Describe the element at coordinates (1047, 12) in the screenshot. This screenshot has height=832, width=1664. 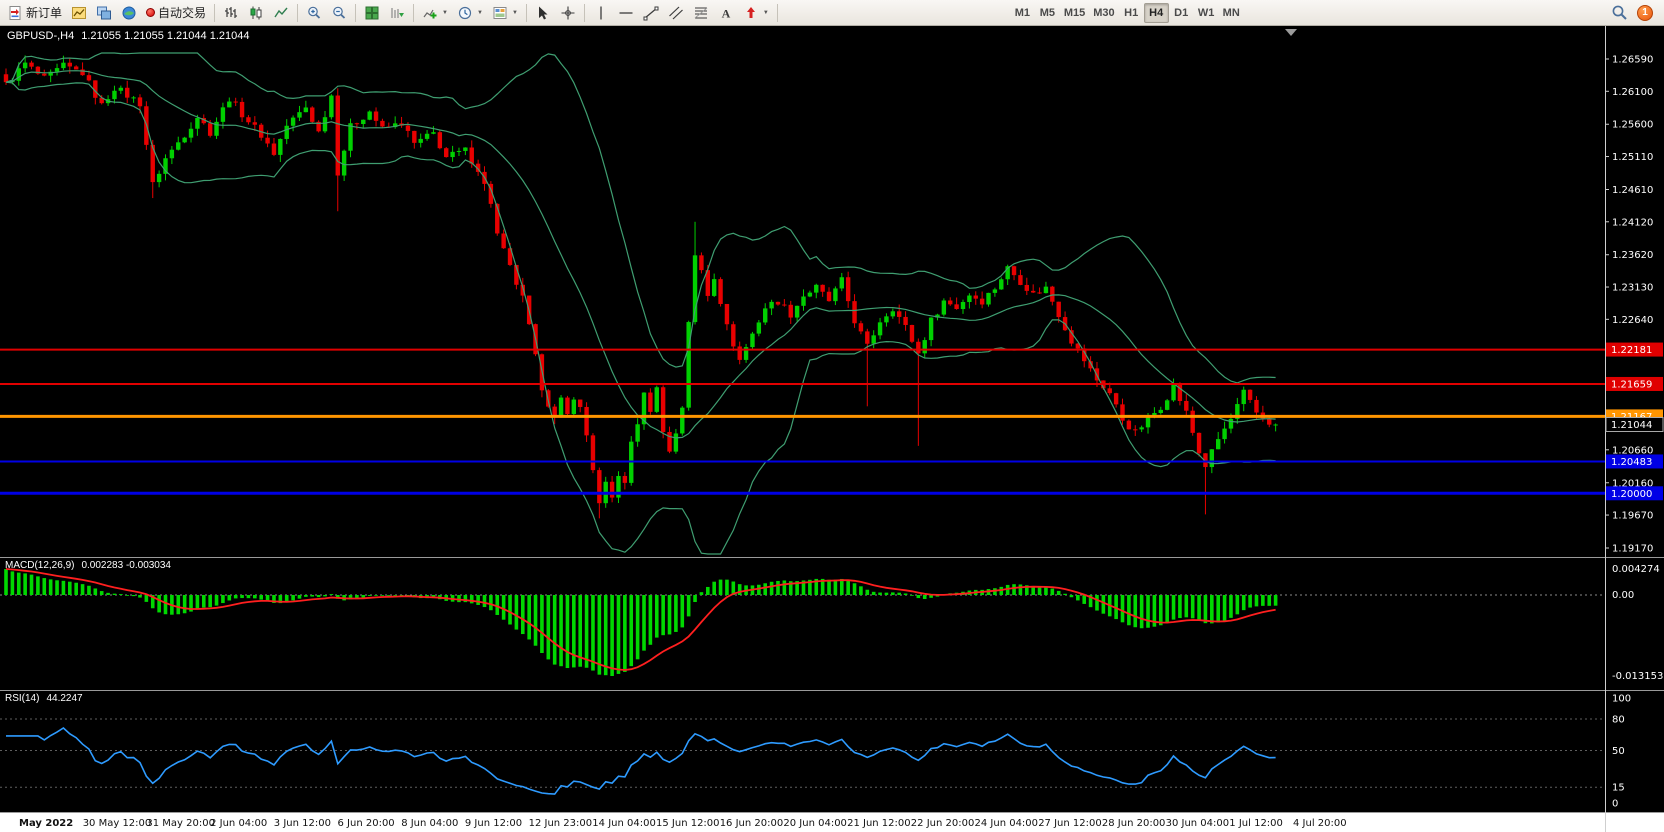
I see `timeframe-m5-button: M5` at that location.